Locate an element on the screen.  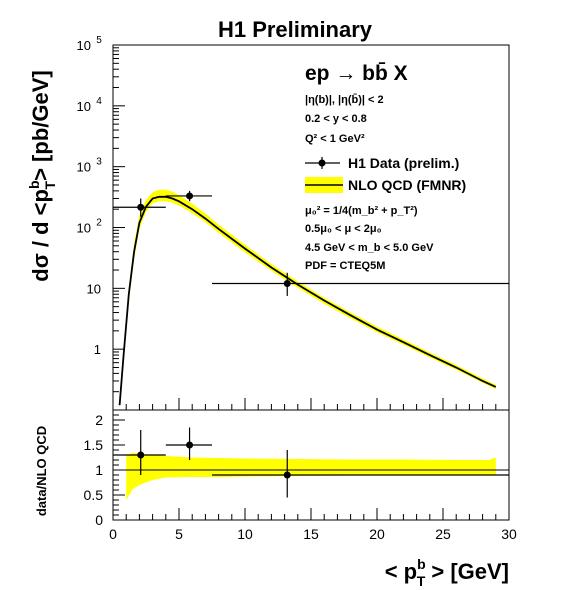
ratio-ytick-label-3: 1.5 is located at coordinates (94, 445).